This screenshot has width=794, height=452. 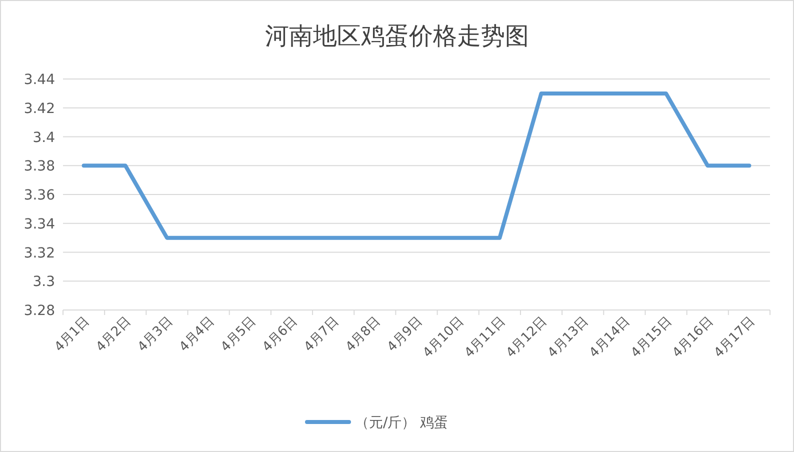 I want to click on x-tick-label: 4月3日, so click(x=155, y=334).